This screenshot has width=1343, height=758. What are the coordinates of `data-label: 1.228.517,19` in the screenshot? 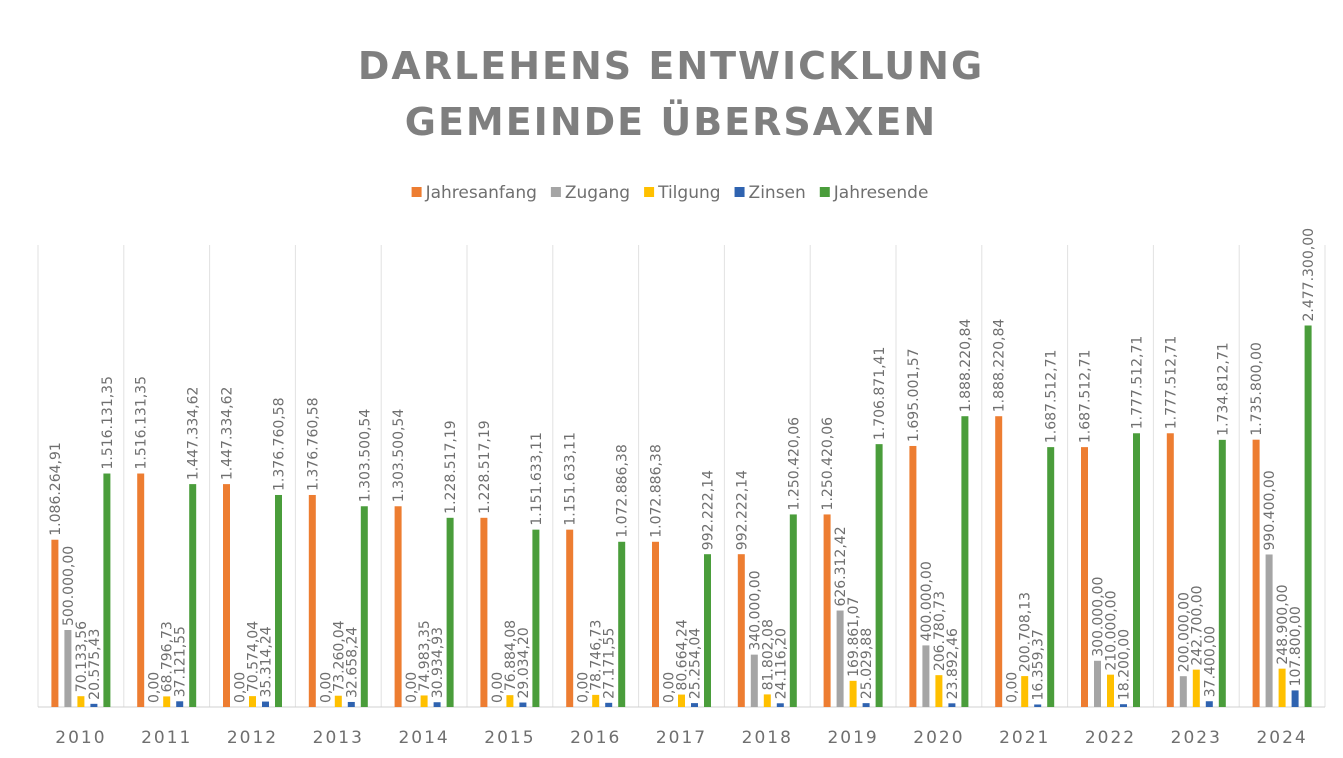 It's located at (485, 467).